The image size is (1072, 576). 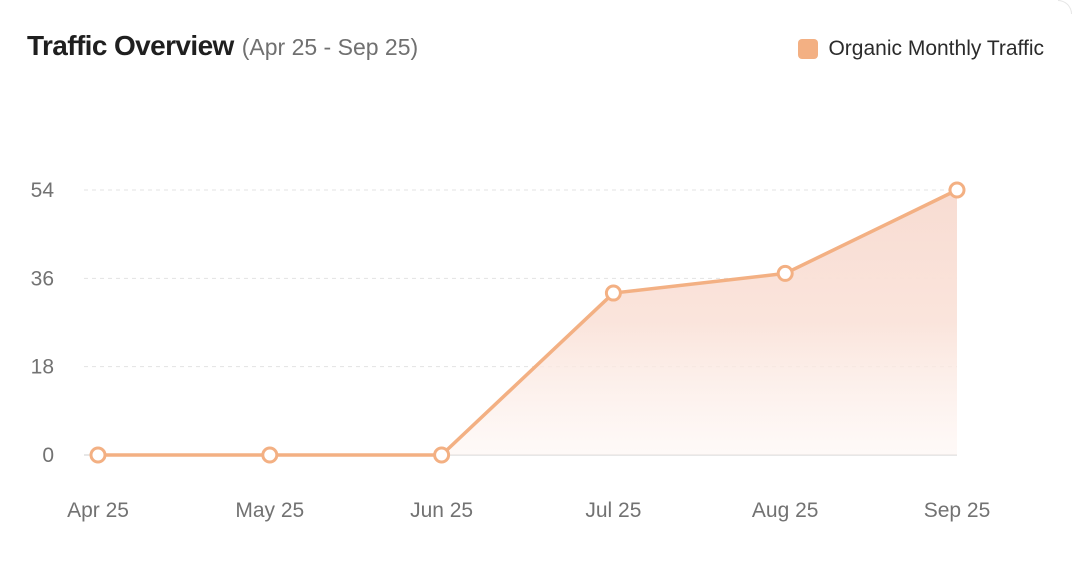 What do you see at coordinates (48, 455) in the screenshot?
I see `y-tick-label: 0` at bounding box center [48, 455].